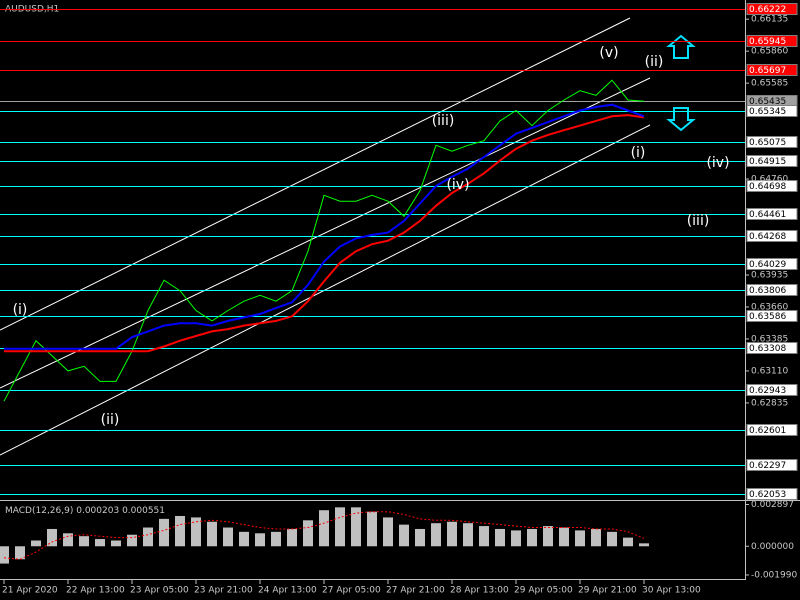 This screenshot has width=800, height=600. Describe the element at coordinates (543, 591) in the screenshot. I see `x-tick-label: 29 Apr 05:00` at that location.